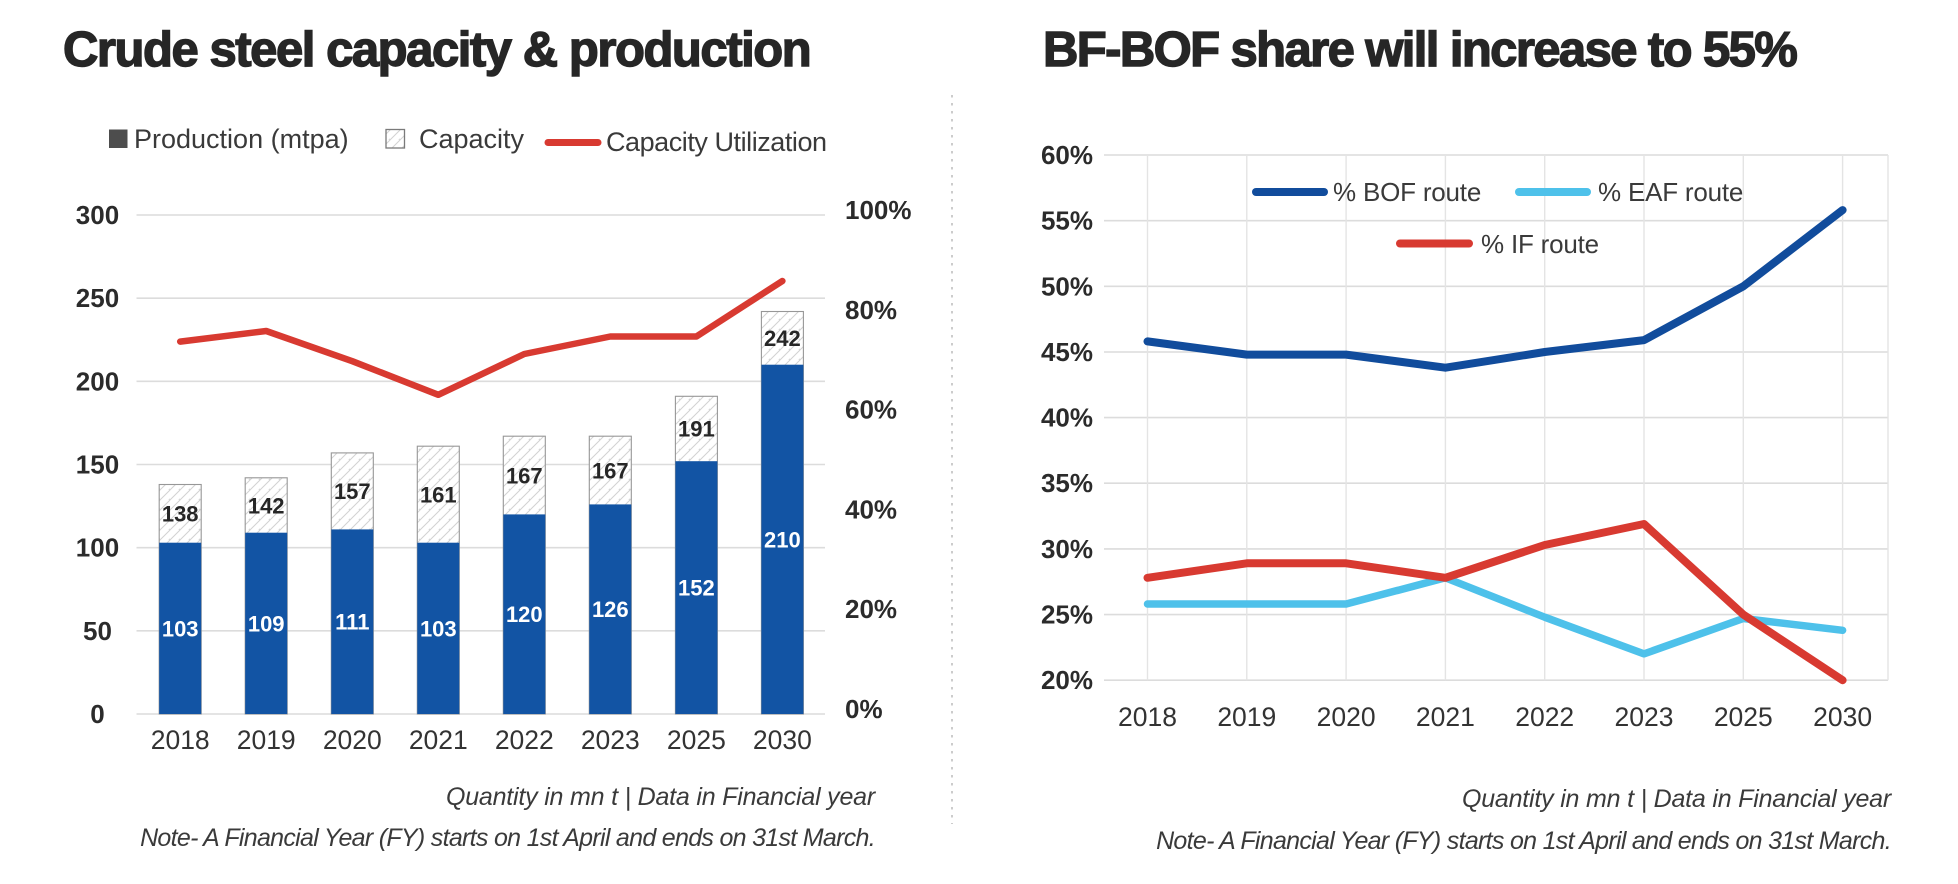  I want to click on svg-text: 55%, so click(1067, 221).